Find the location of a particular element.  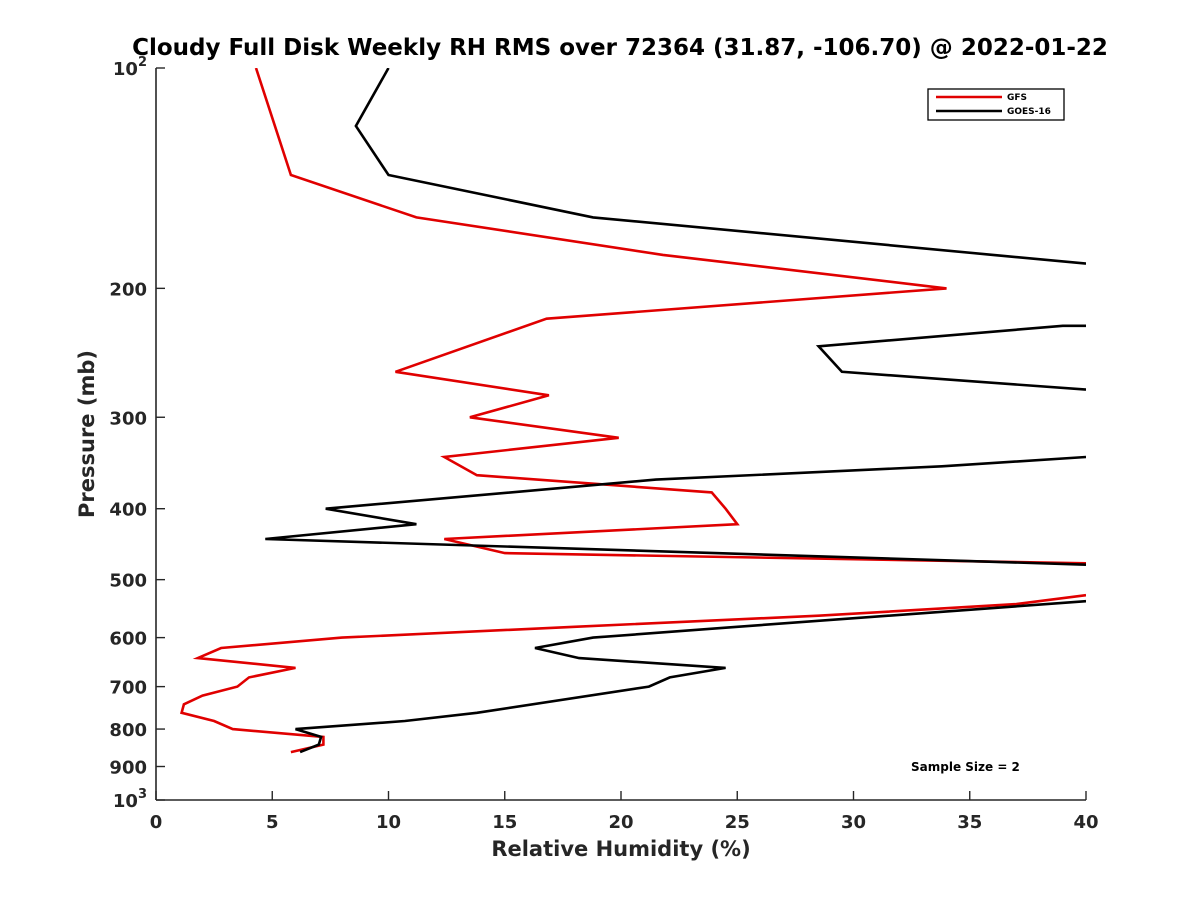

y-tick-label-100: 10² is located at coordinates (130, 67).